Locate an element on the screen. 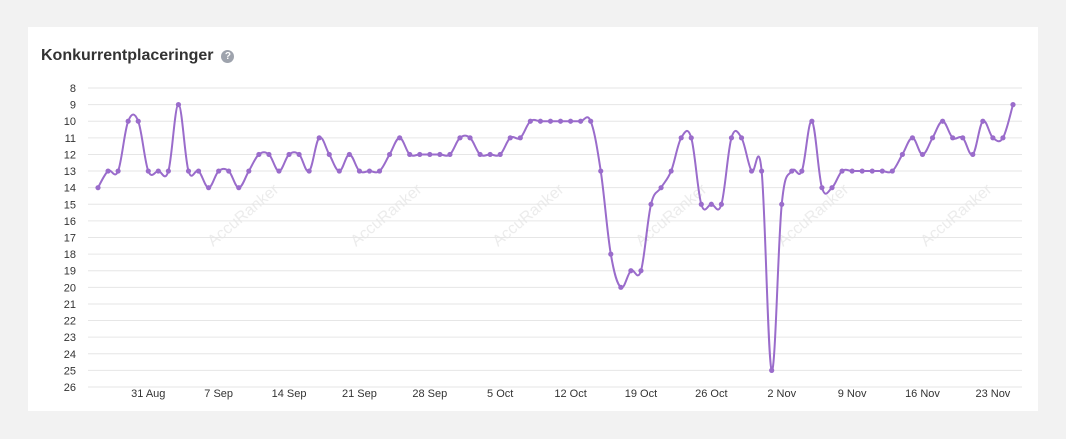 The width and height of the screenshot is (1066, 439). watermark-4: AccuRanker is located at coordinates (814, 215).